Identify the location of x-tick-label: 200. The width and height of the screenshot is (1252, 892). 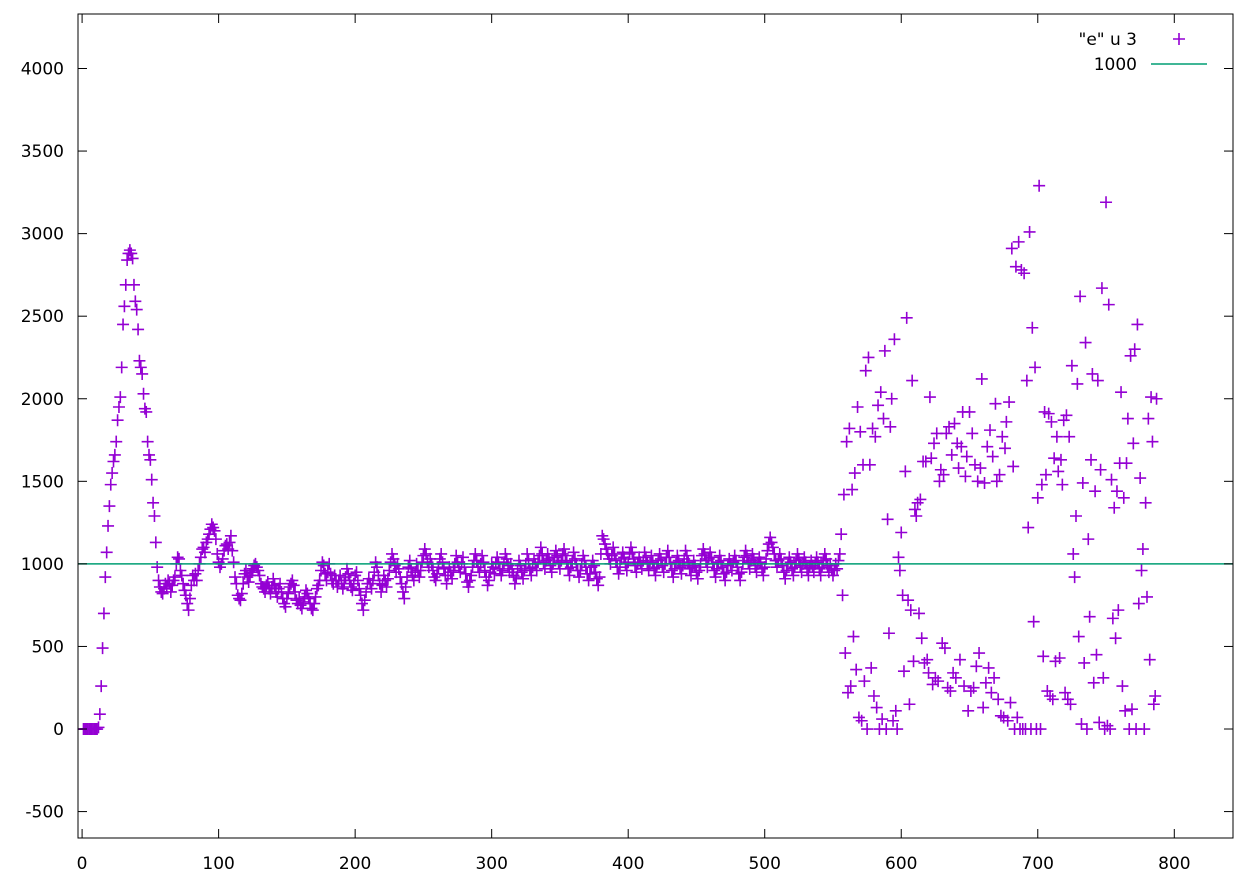
(355, 864).